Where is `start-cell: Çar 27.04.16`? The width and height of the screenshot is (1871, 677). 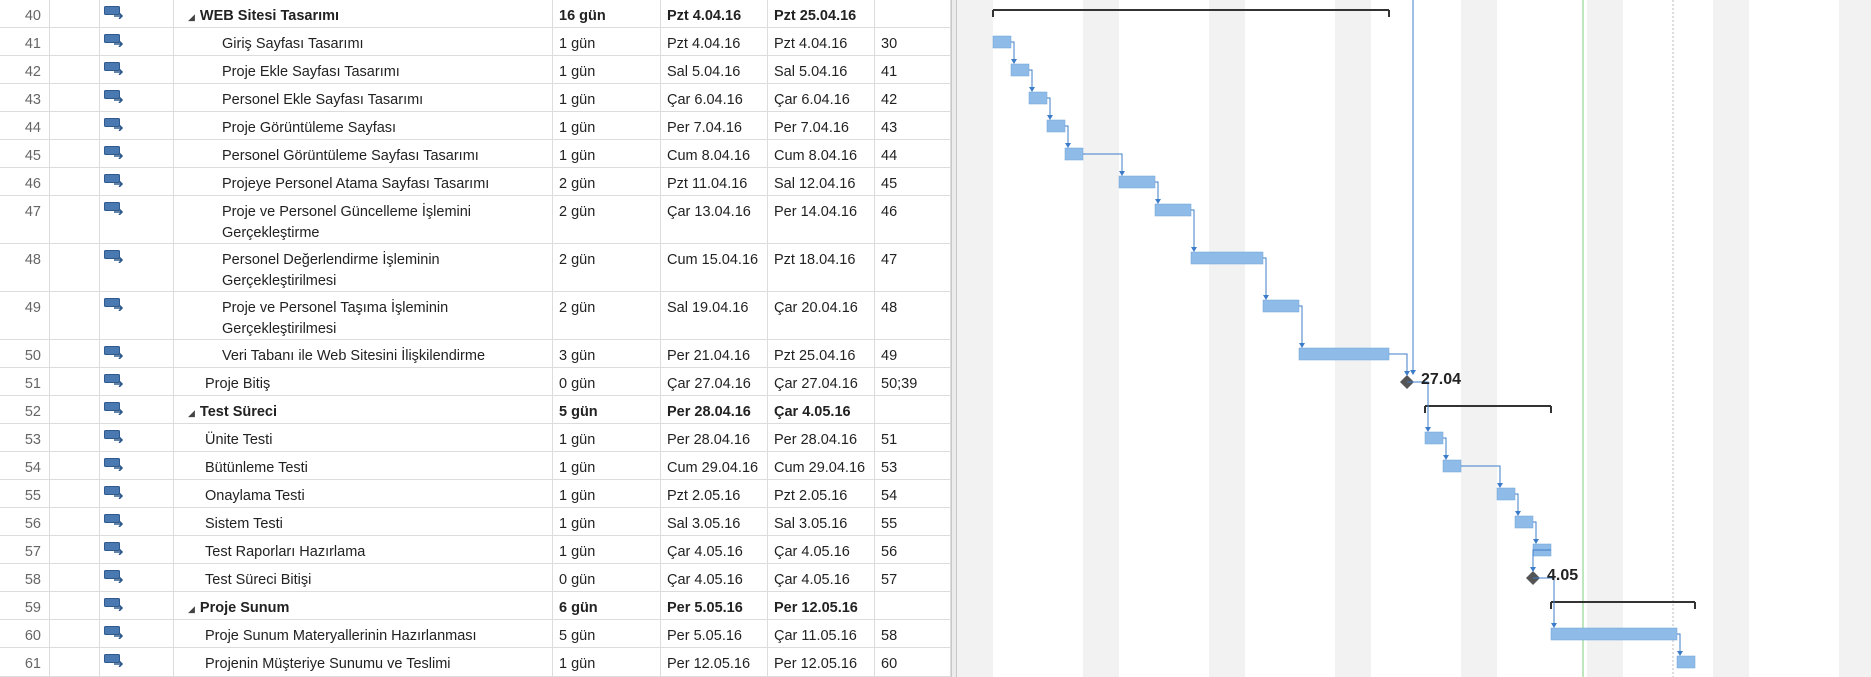 start-cell: Çar 27.04.16 is located at coordinates (714, 381).